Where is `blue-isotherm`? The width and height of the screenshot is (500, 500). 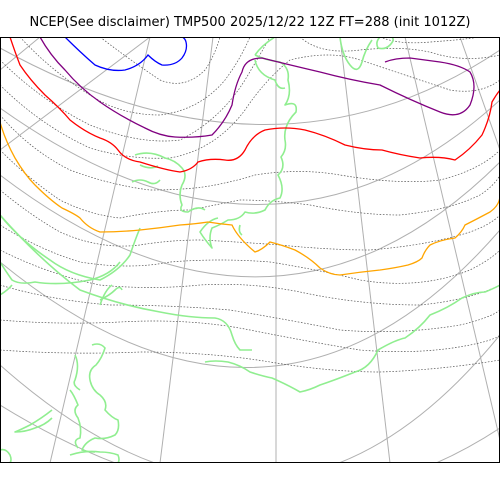
blue-isotherm is located at coordinates (126, 54).